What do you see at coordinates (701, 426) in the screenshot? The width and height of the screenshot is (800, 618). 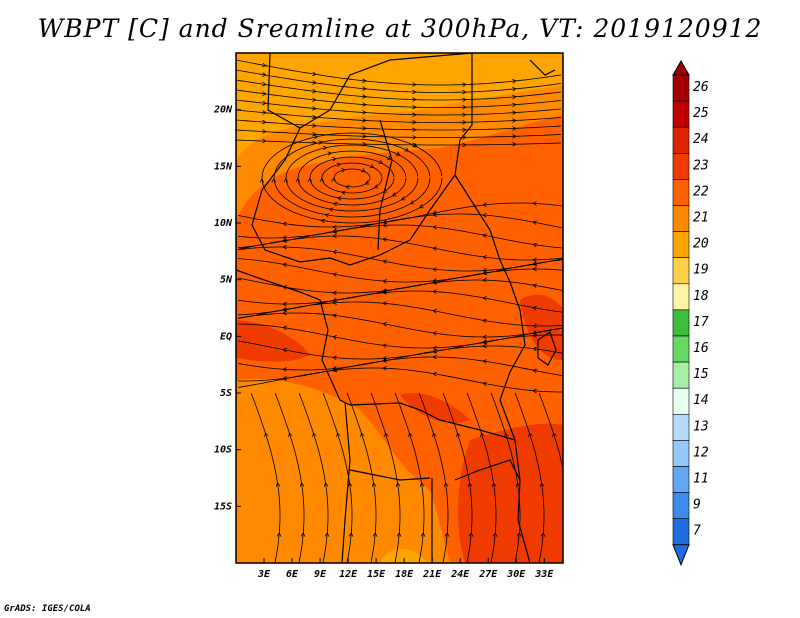 I see `colorbar-label: 13` at bounding box center [701, 426].